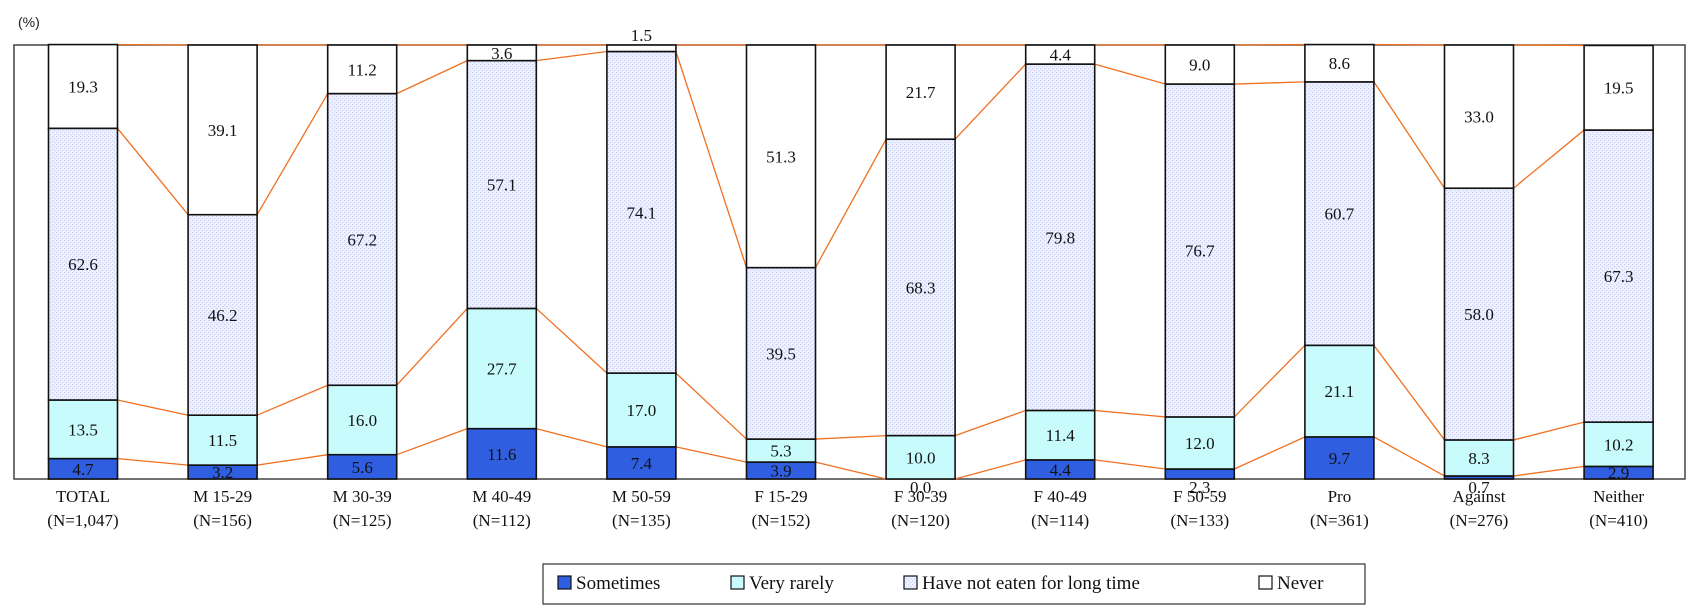 This screenshot has height=610, width=1686. Describe the element at coordinates (223, 315) in the screenshot. I see `data-label: 46.2` at that location.